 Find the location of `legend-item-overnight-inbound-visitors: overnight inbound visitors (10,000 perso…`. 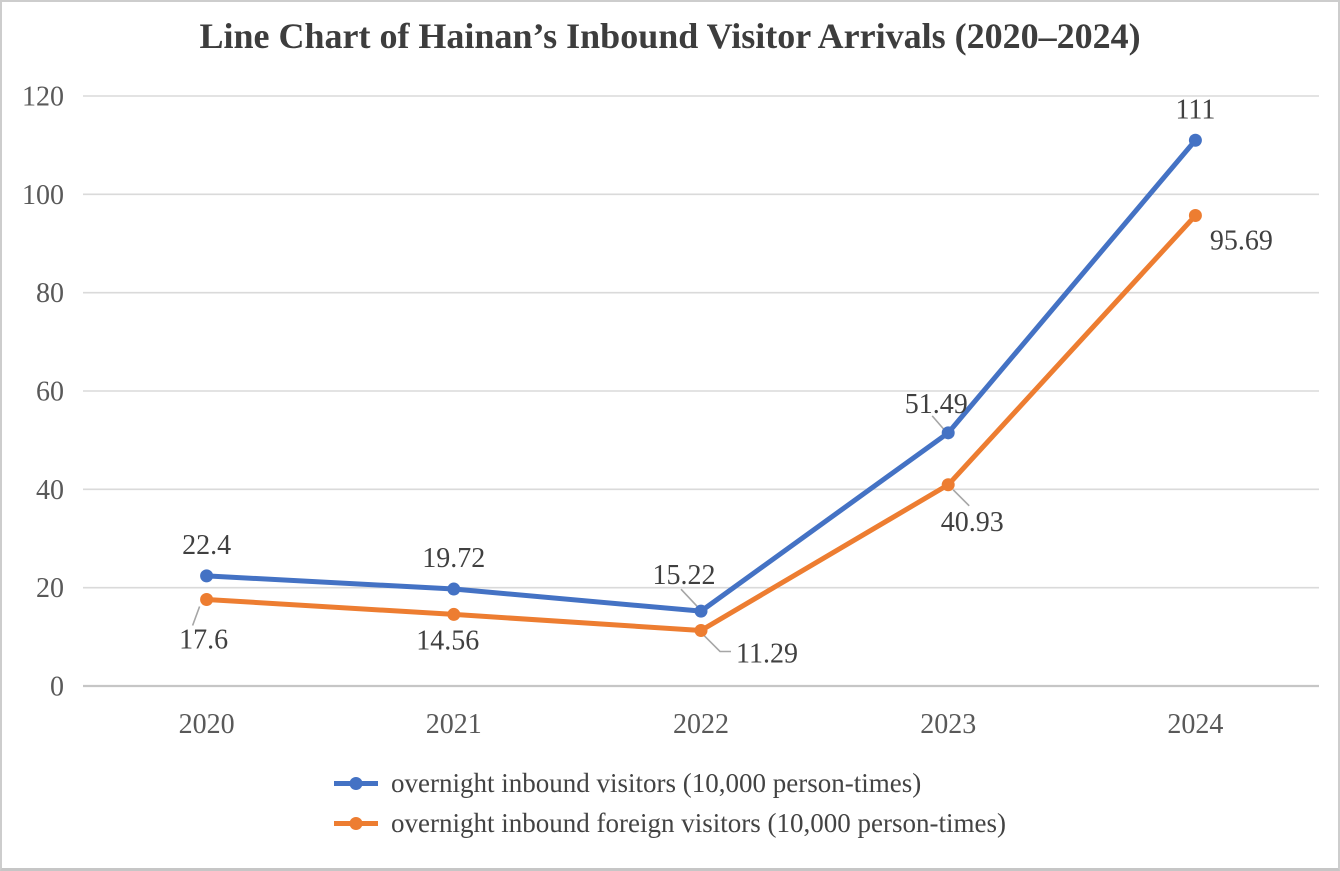

legend-item-overnight-inbound-visitors: overnight inbound visitors (10,000 perso… is located at coordinates (627, 783).